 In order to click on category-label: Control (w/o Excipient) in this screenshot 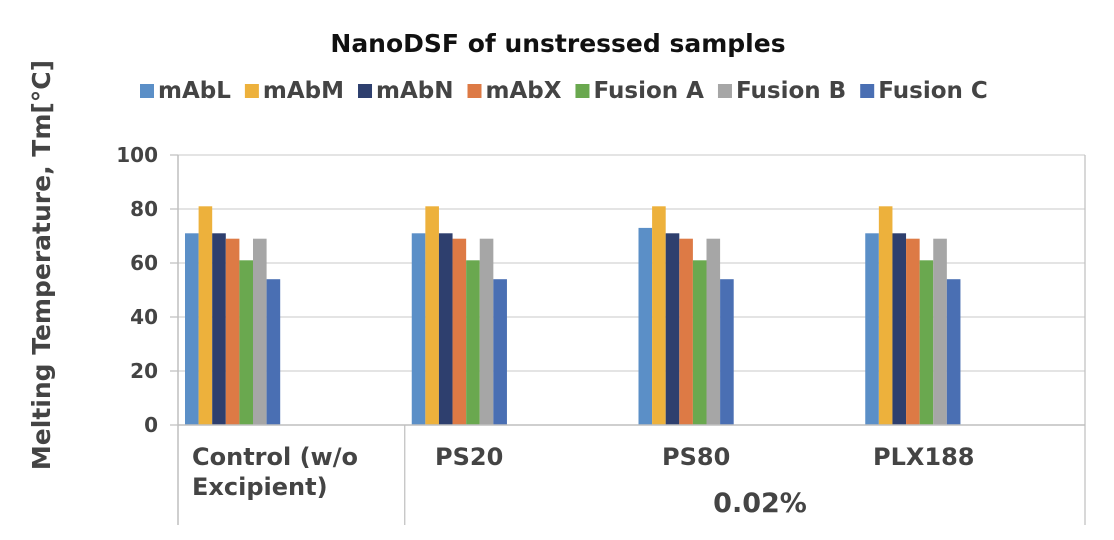, I will do `click(275, 472)`.